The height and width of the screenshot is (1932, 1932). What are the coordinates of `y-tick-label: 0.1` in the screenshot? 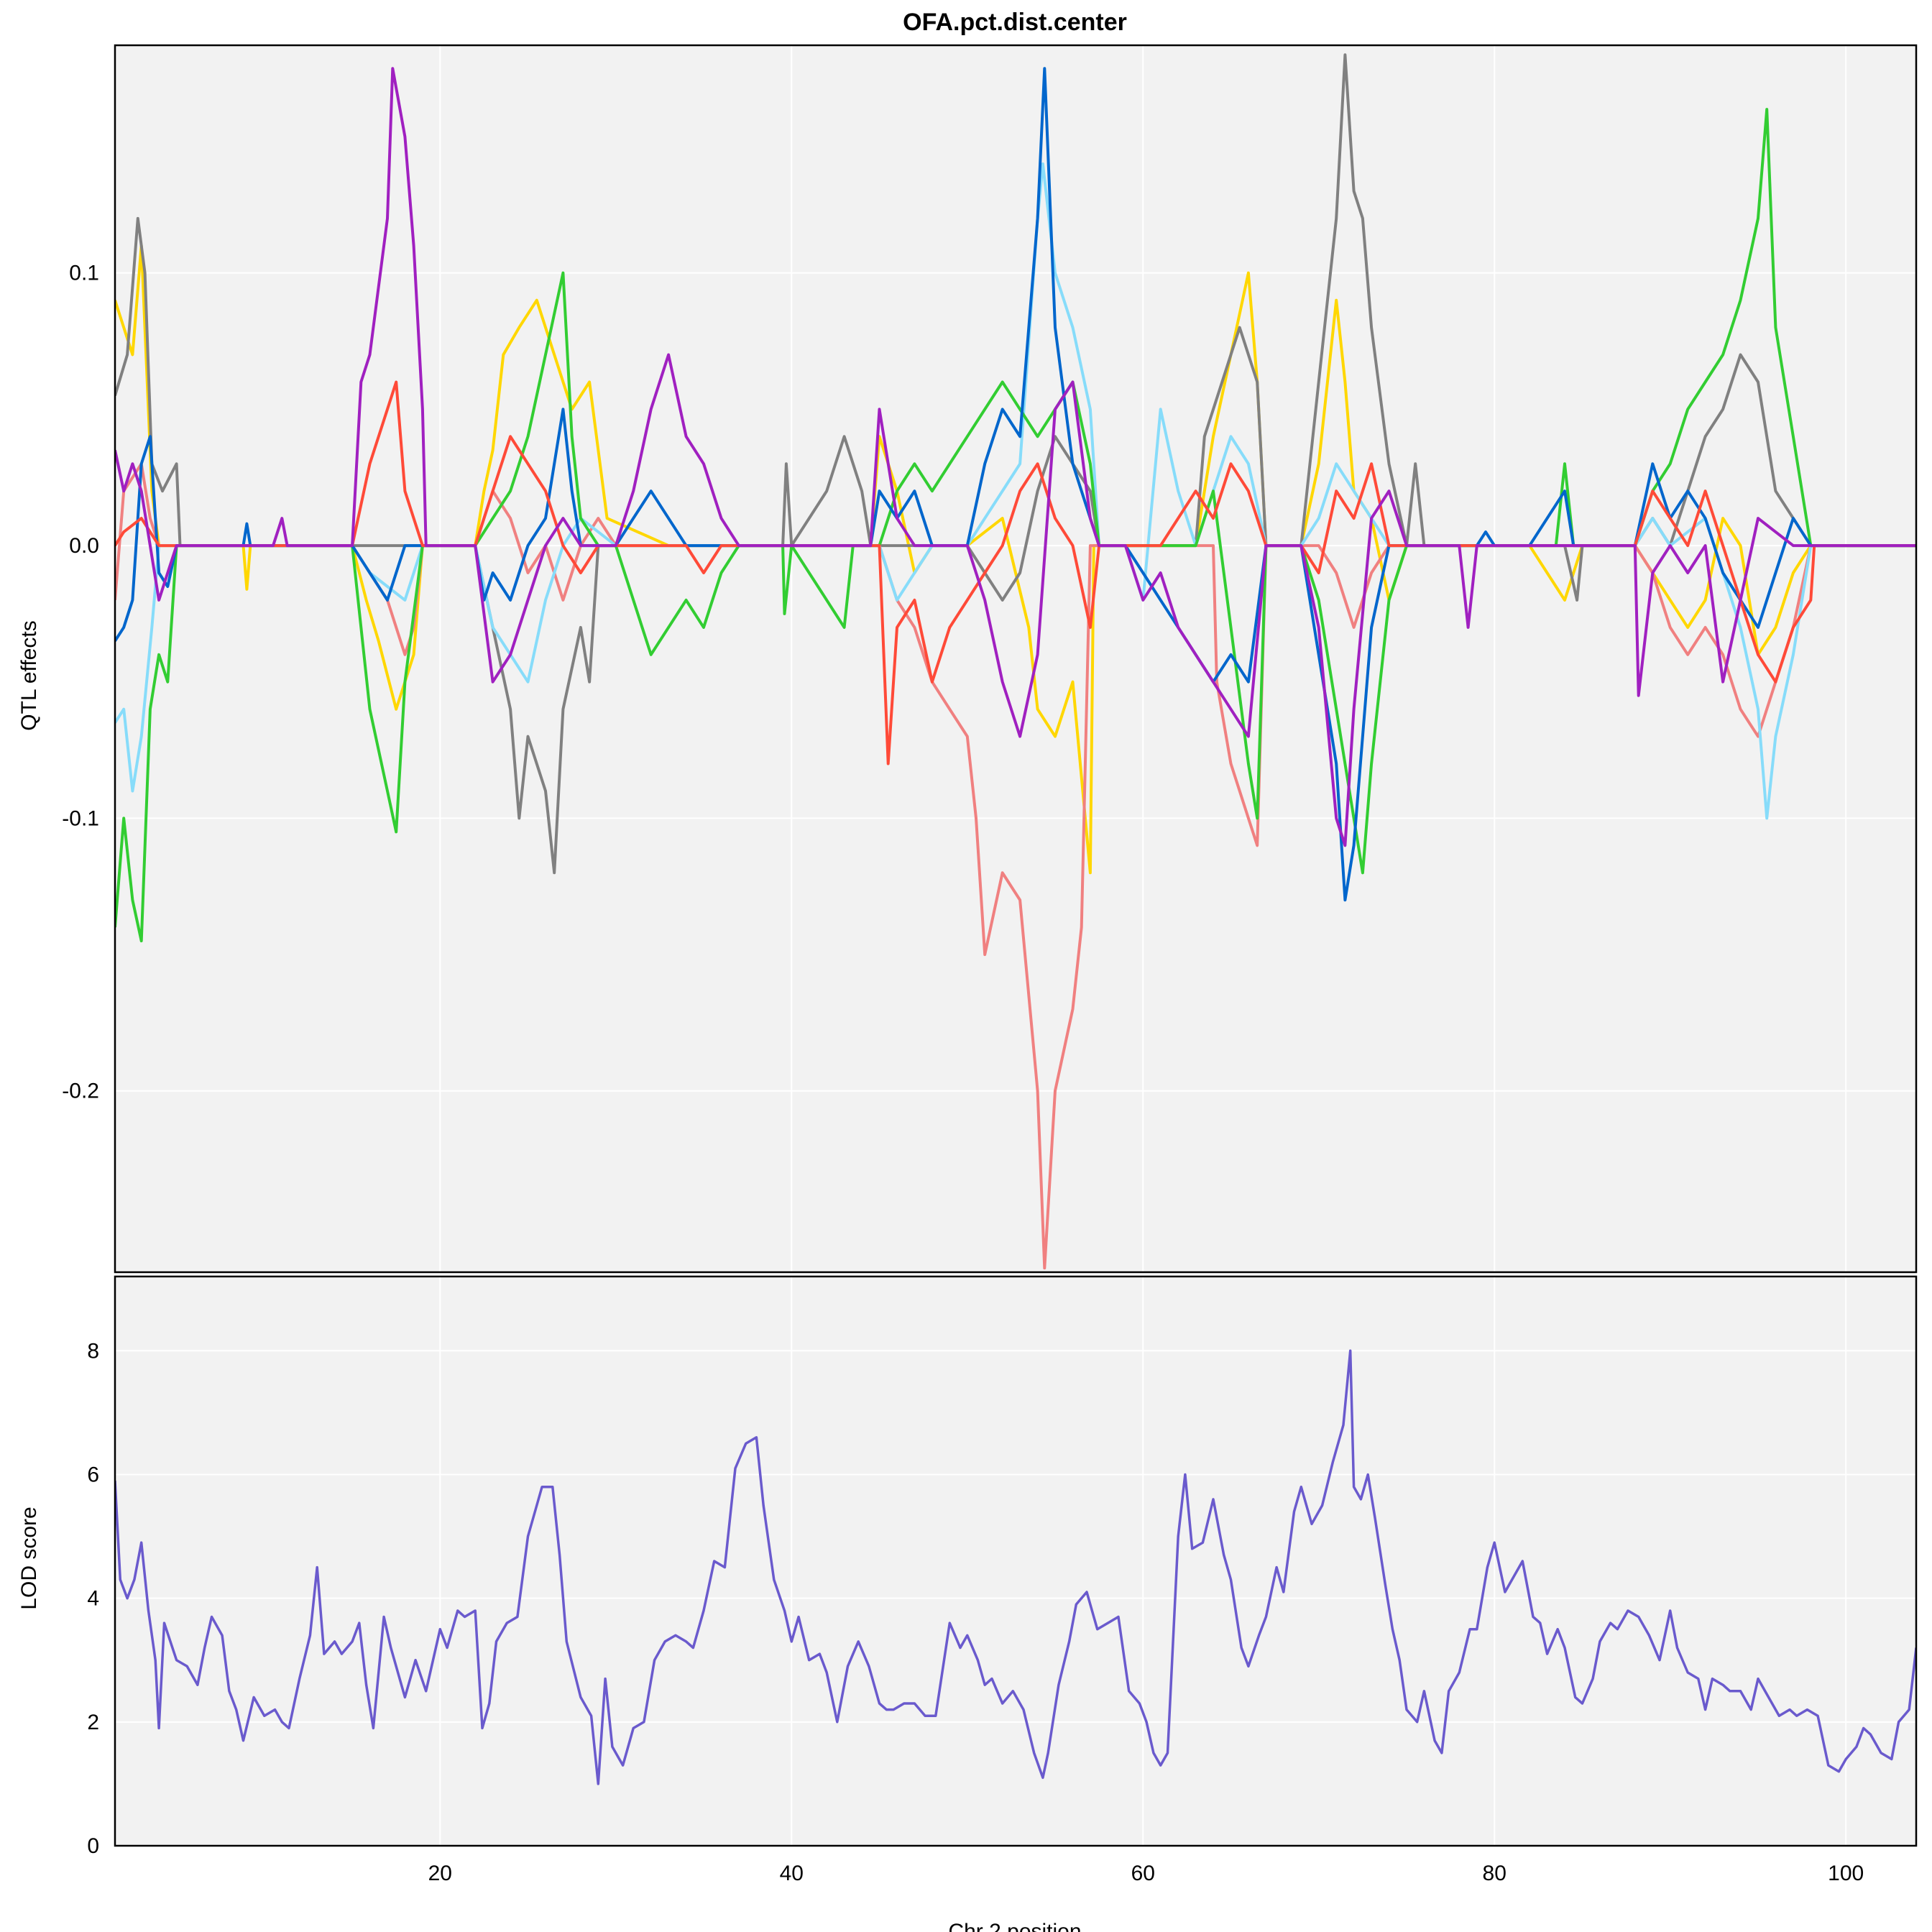 It's located at (84, 273).